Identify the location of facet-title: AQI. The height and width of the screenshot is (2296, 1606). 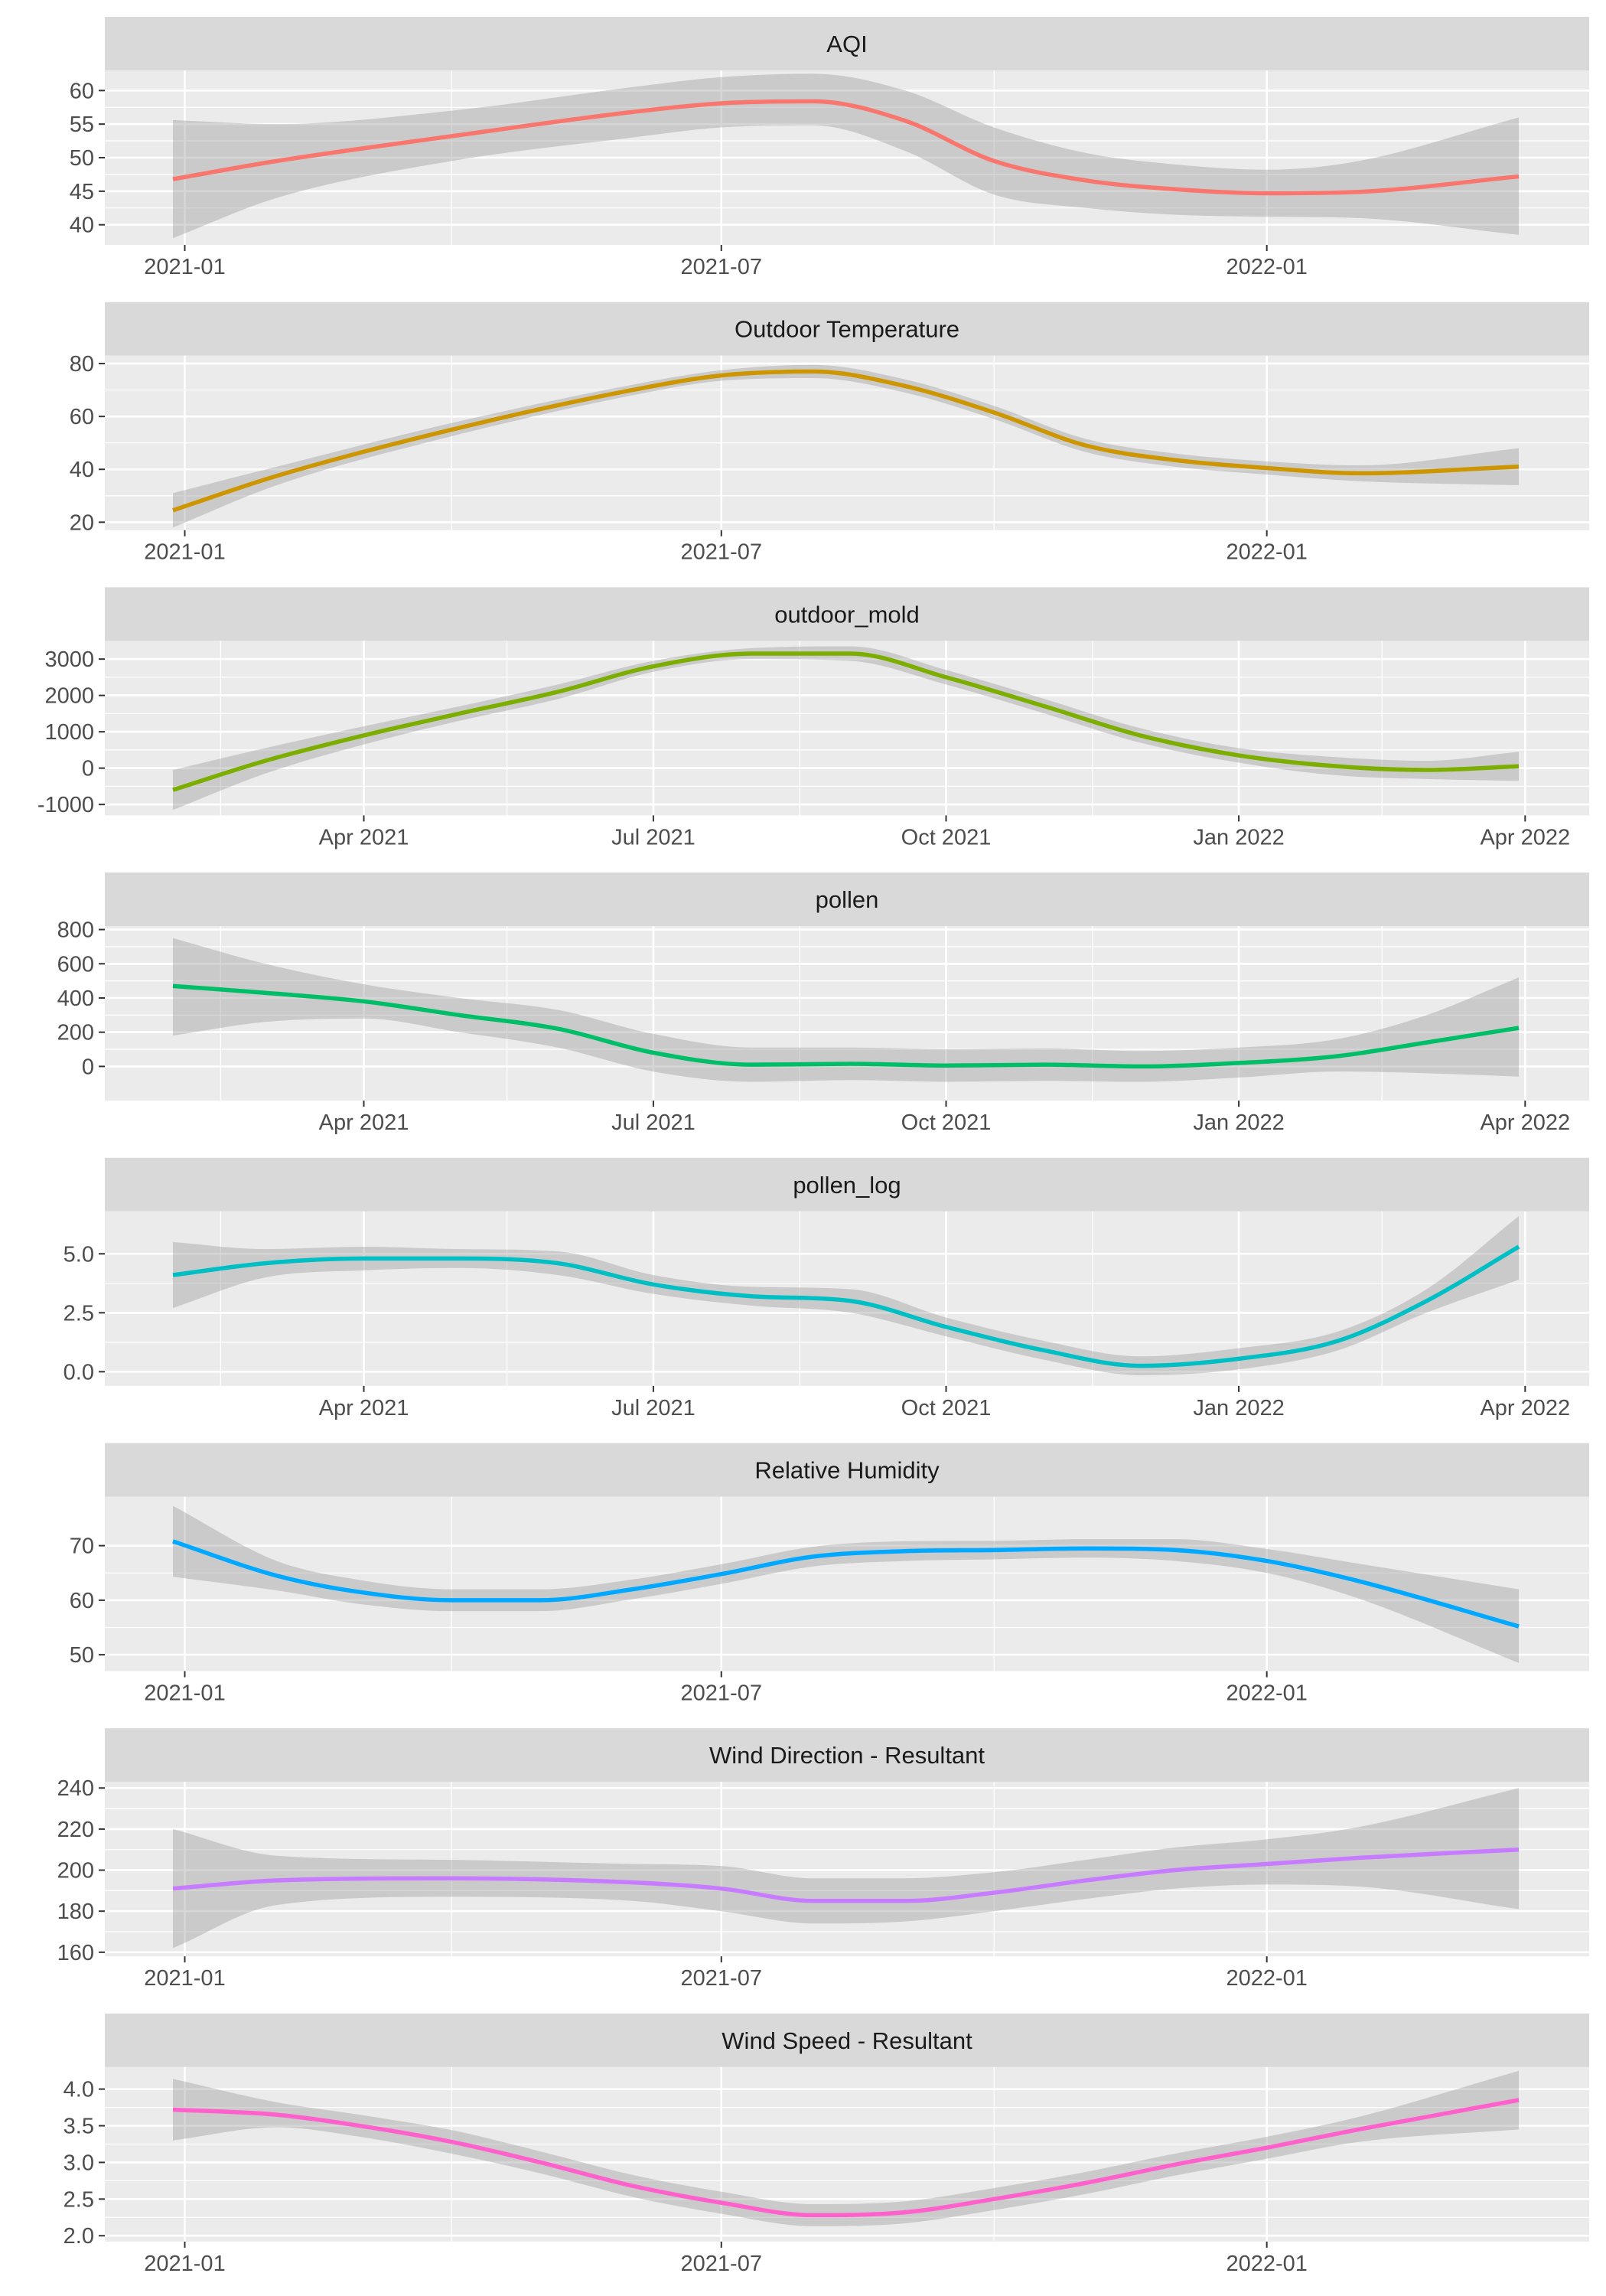
(846, 44).